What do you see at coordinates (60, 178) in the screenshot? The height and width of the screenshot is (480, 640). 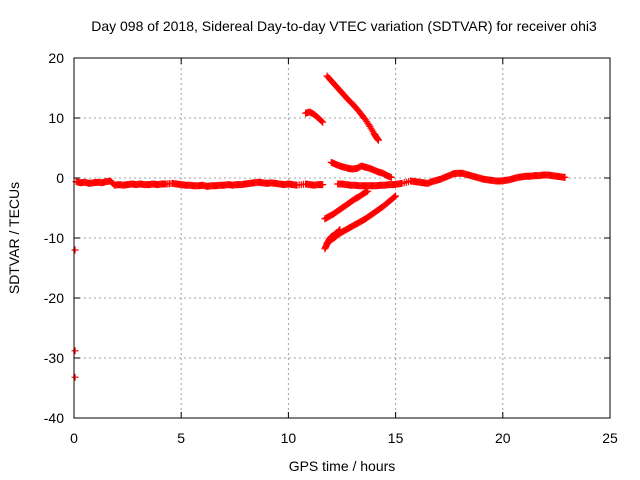 I see `y-tick-label: 0` at bounding box center [60, 178].